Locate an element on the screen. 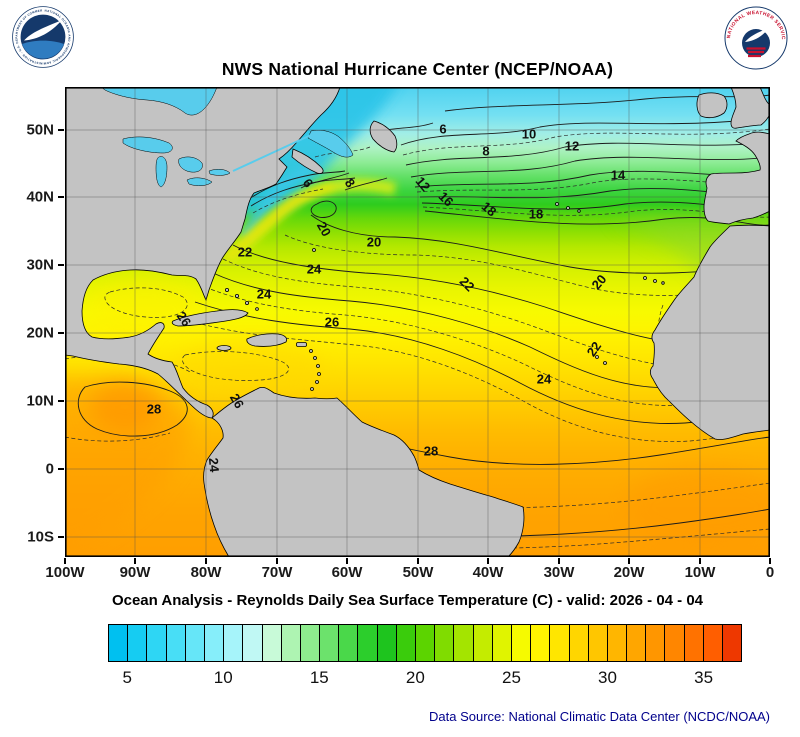 Image resolution: width=800 pixels, height=737 pixels. land-iberia-france is located at coordinates (736, 178).